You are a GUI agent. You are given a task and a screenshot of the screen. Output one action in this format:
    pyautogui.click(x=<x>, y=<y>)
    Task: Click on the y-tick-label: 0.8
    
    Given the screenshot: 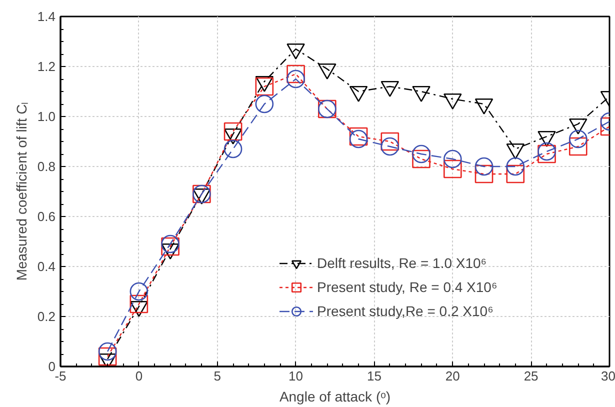 What is the action you would take?
    pyautogui.click(x=46, y=166)
    